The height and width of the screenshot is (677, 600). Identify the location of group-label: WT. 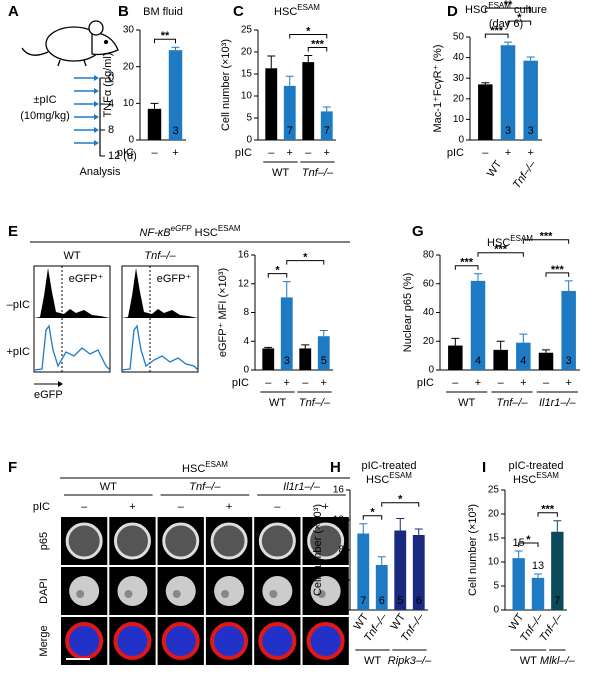
(280, 173).